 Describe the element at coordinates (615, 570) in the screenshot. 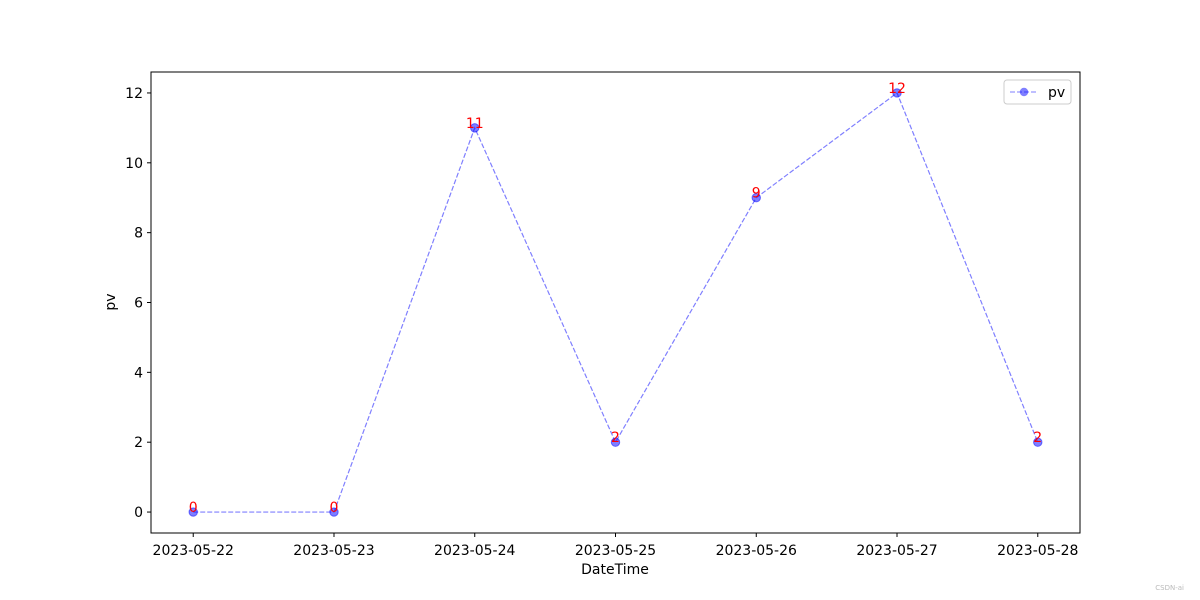

I see `x-axis-label: DateTime` at that location.